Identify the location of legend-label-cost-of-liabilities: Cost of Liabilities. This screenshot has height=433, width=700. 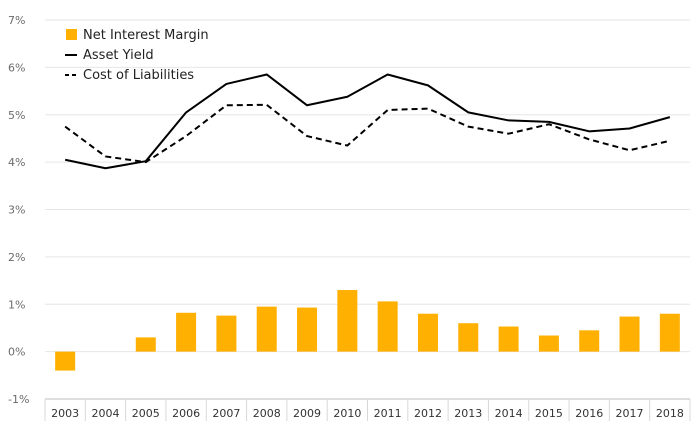
(138, 75).